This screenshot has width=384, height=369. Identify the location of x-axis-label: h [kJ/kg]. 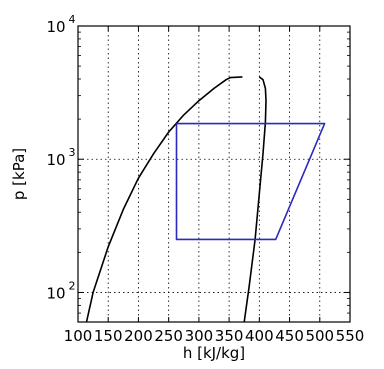
(214, 353).